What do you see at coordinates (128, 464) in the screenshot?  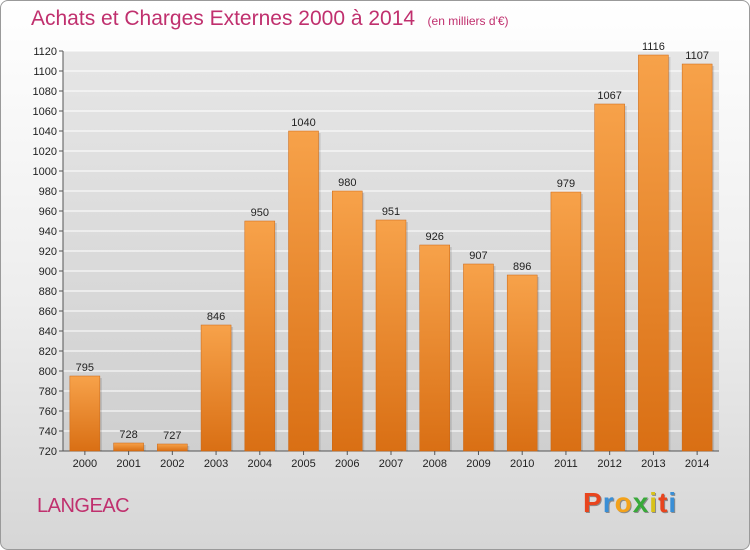 I see `x-tick-label: 2001` at bounding box center [128, 464].